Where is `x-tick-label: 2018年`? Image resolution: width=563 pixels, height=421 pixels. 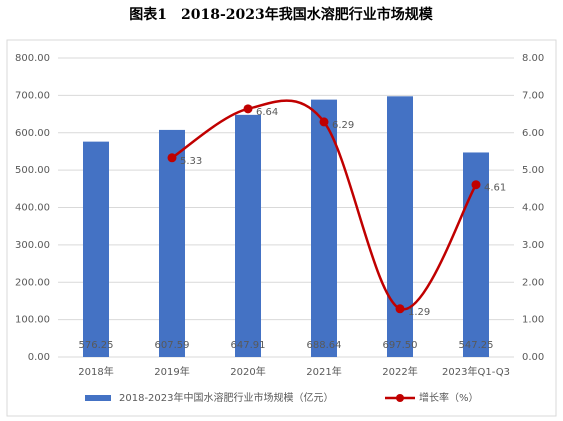
x-tick-label: 2018年 is located at coordinates (95, 371).